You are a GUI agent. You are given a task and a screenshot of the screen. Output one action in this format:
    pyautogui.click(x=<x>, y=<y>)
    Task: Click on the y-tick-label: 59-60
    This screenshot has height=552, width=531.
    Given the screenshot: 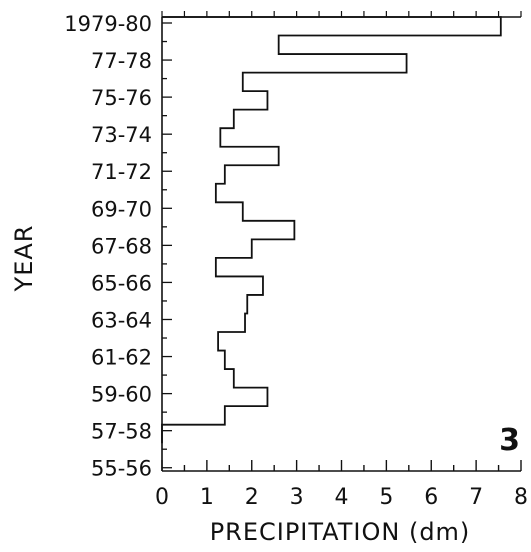 What is the action you would take?
    pyautogui.click(x=121, y=395)
    